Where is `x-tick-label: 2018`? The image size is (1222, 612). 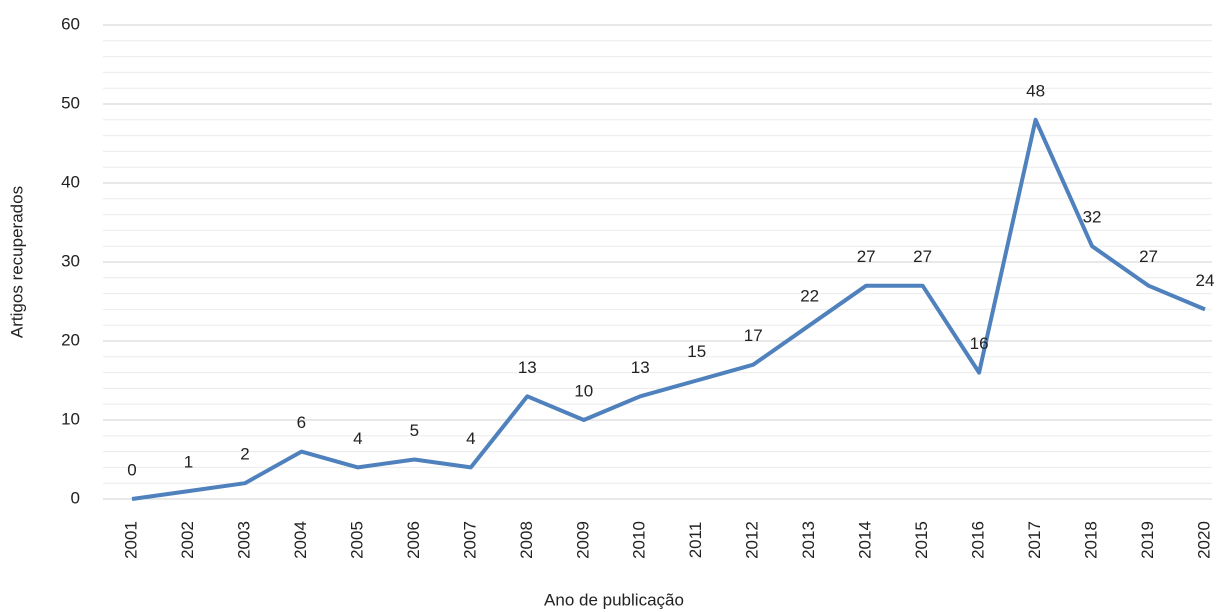 x-tick-label: 2018 is located at coordinates (1091, 540).